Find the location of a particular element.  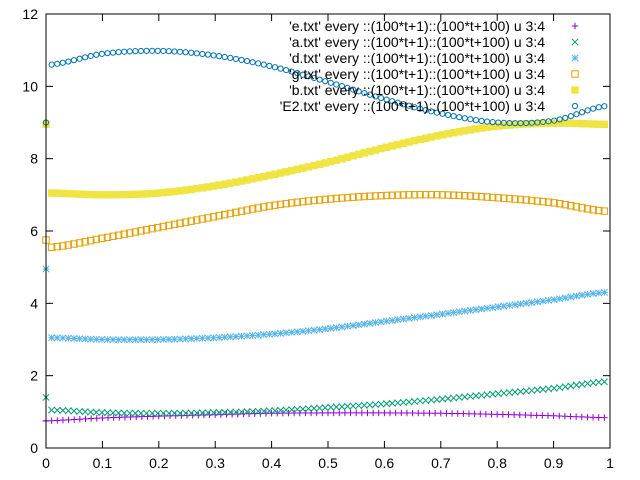

x-tick-label: 0.5 is located at coordinates (328, 463).